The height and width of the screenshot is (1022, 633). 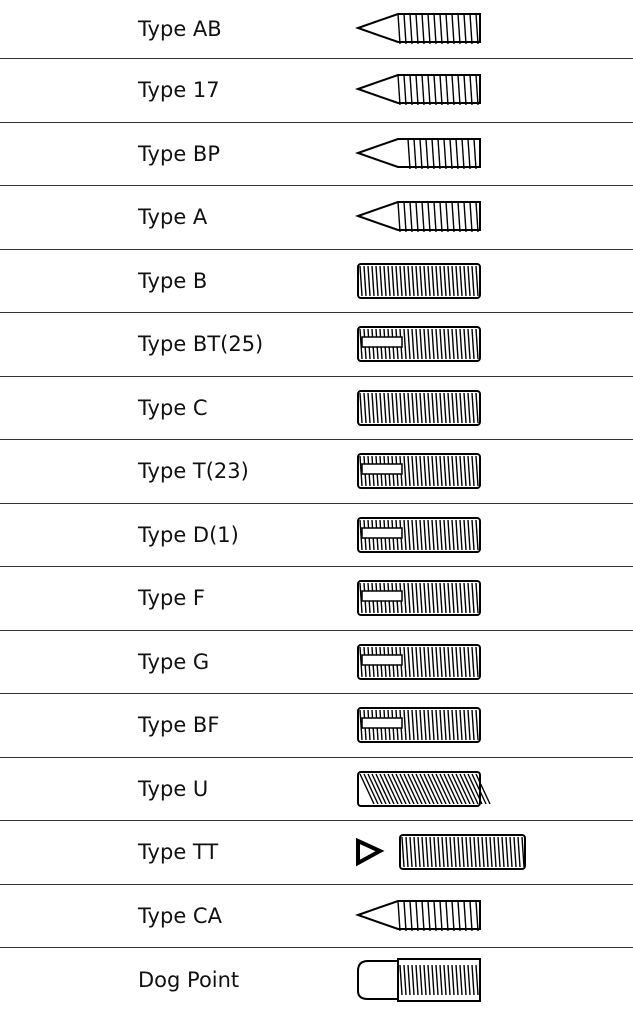 What do you see at coordinates (316, 662) in the screenshot?
I see `screw-row: Type G` at bounding box center [316, 662].